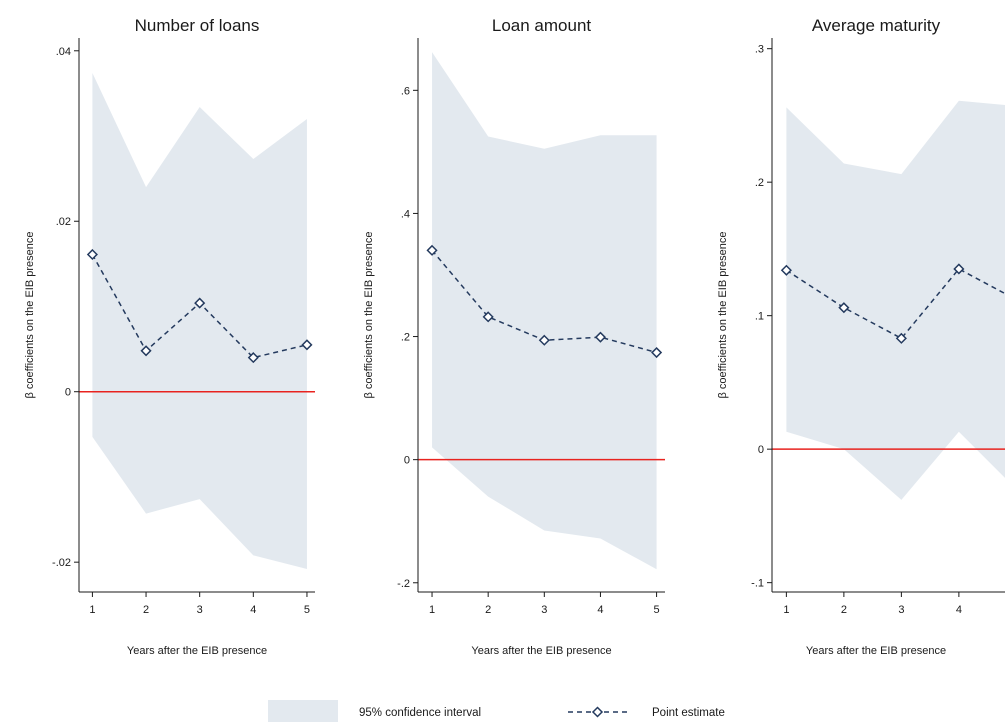 The height and width of the screenshot is (724, 1005). Describe the element at coordinates (895, 303) in the screenshot. I see `point-estimate-line` at that location.